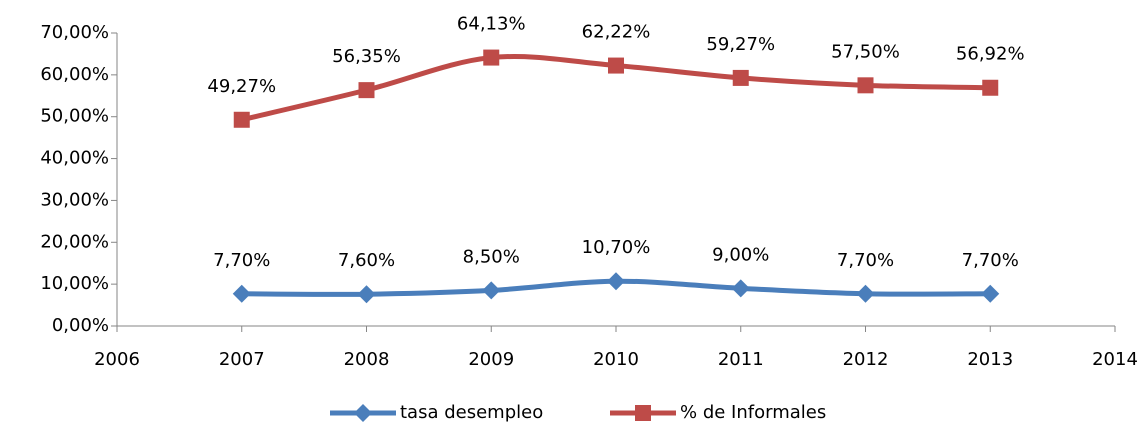  I want to click on data-label: 56,35%, so click(366, 56).